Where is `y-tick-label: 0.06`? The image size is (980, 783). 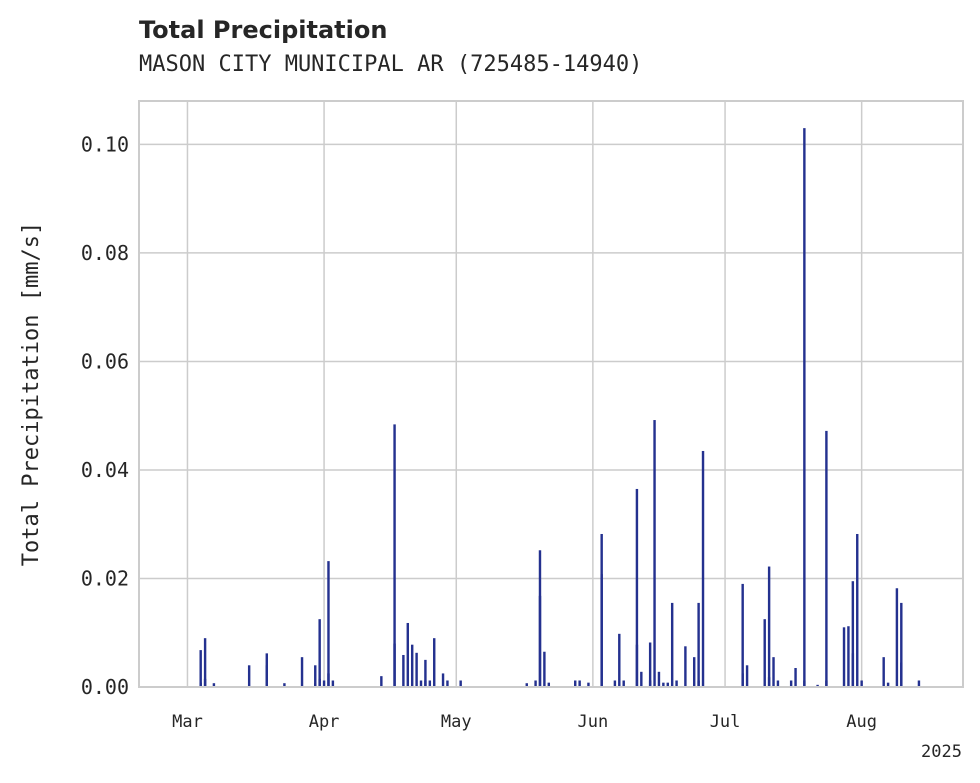
y-tick-label: 0.06 is located at coordinates (105, 361).